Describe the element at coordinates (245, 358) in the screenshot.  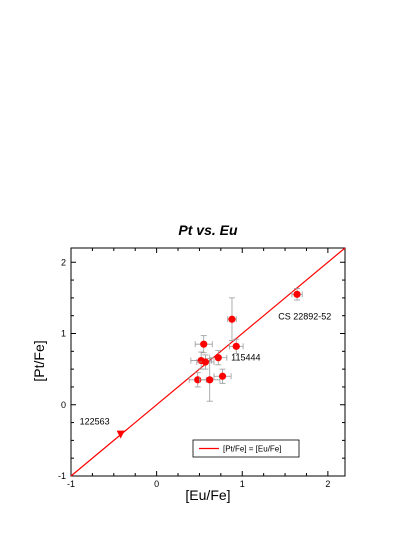
I see `point-annotation: 115444` at that location.